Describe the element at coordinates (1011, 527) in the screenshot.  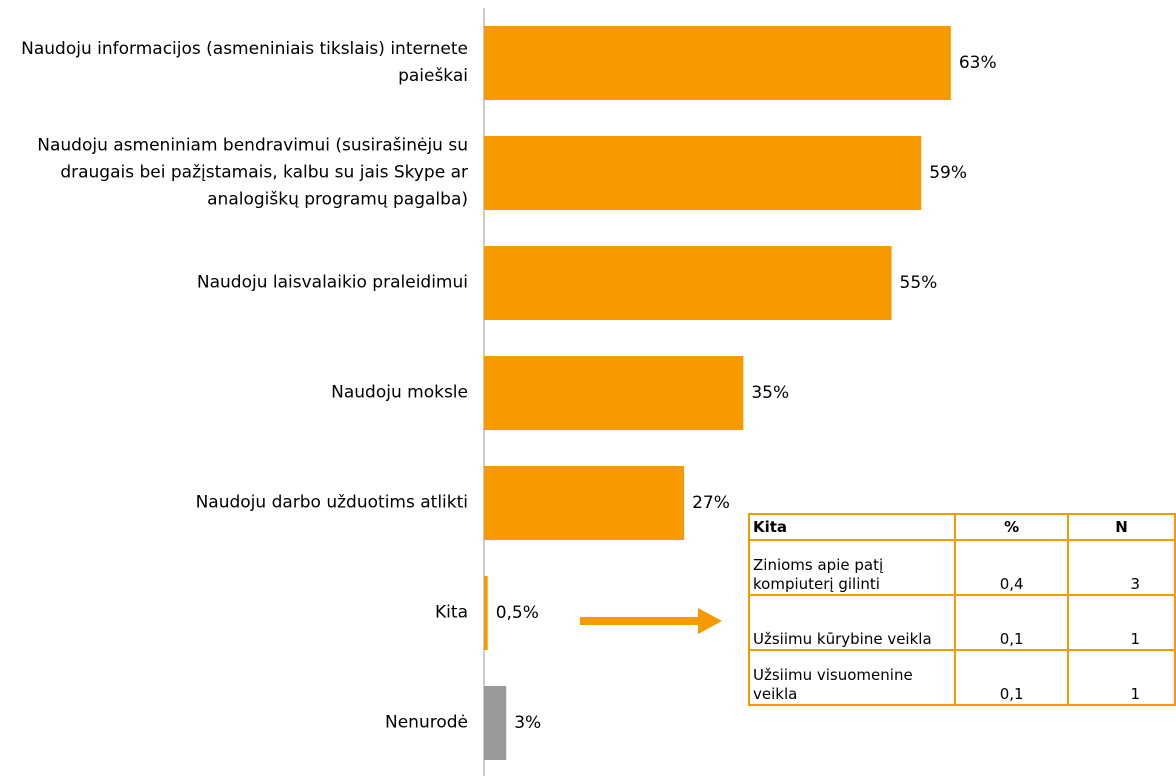
I see `table-header-cell: %` at that location.